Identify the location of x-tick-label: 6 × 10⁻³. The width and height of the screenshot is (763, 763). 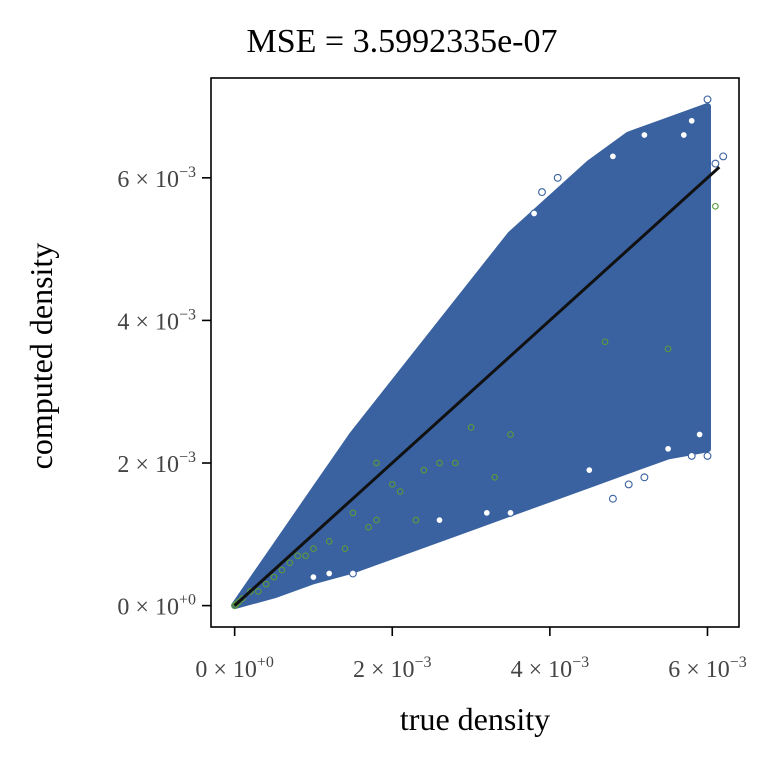
(707, 668).